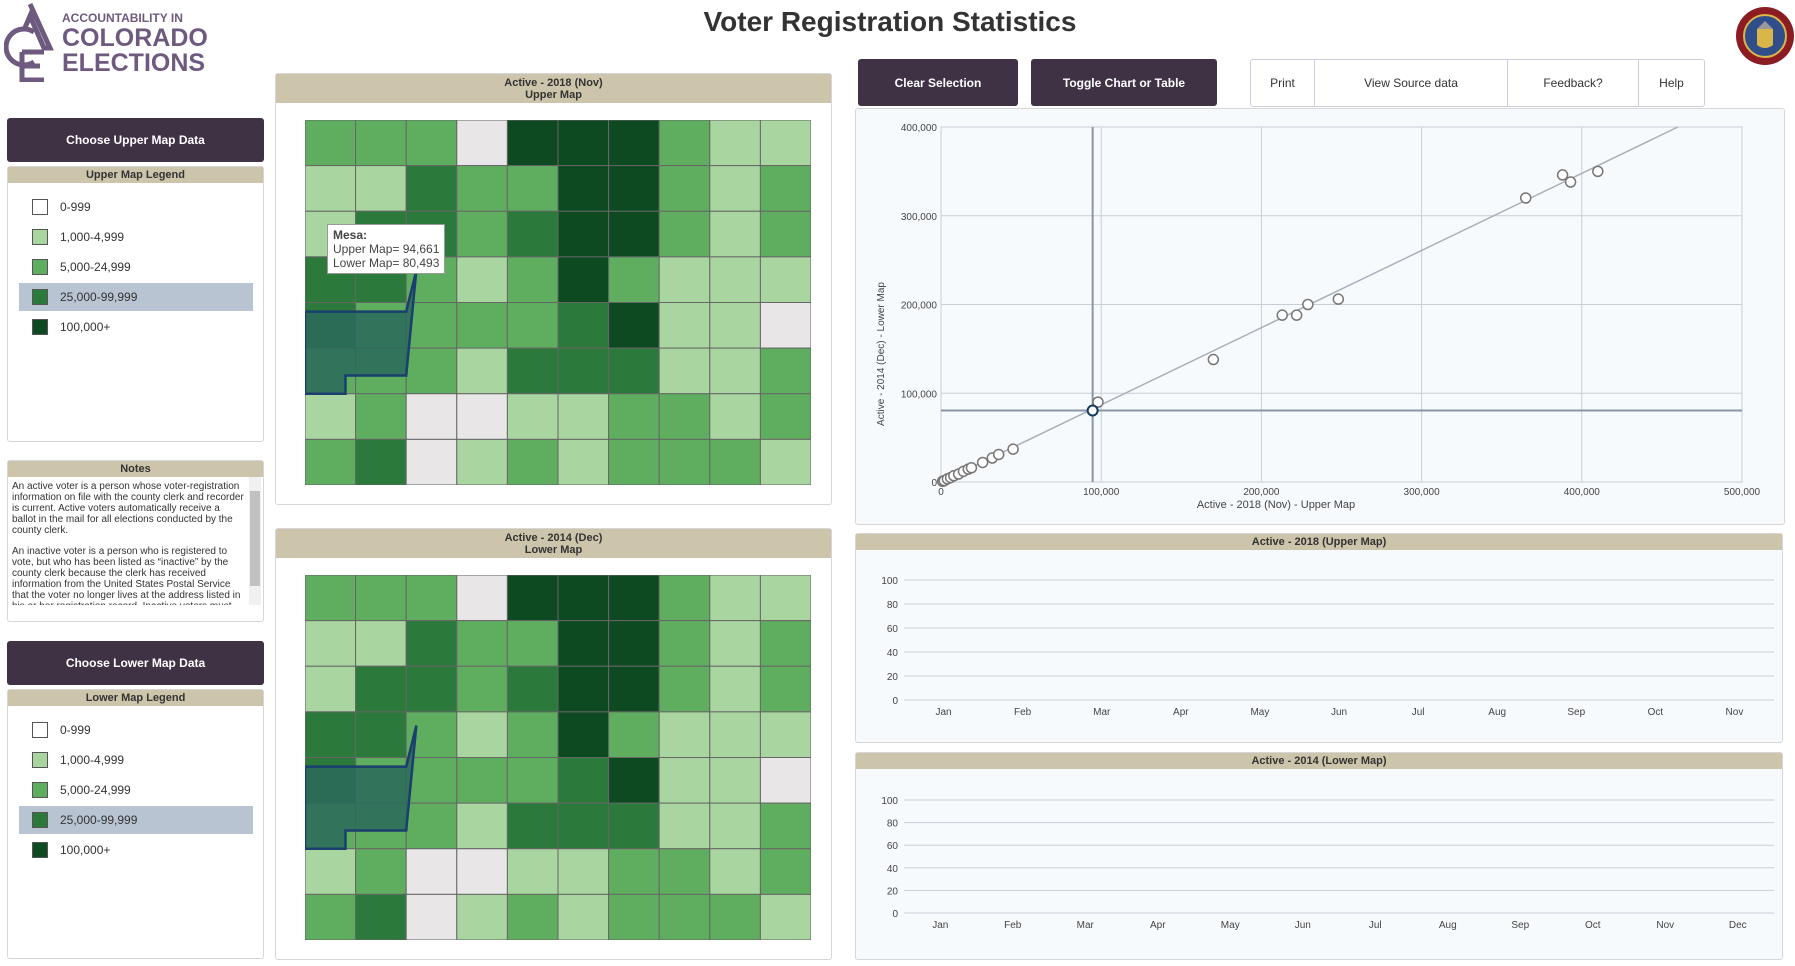 This screenshot has width=1795, height=966. I want to click on x-tick-label: Apr, so click(1158, 925).